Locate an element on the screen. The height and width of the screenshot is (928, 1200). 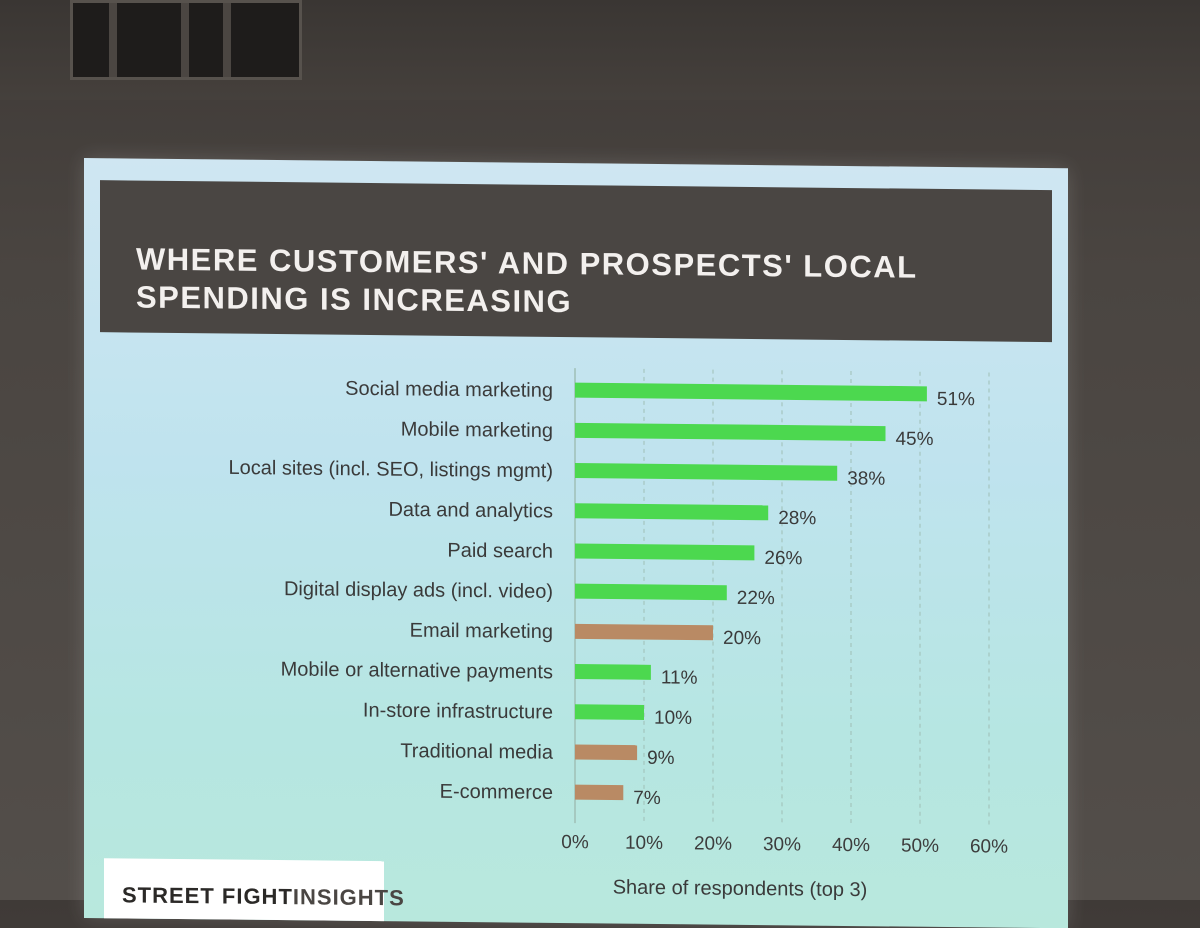
value-label: 51% is located at coordinates (956, 399).